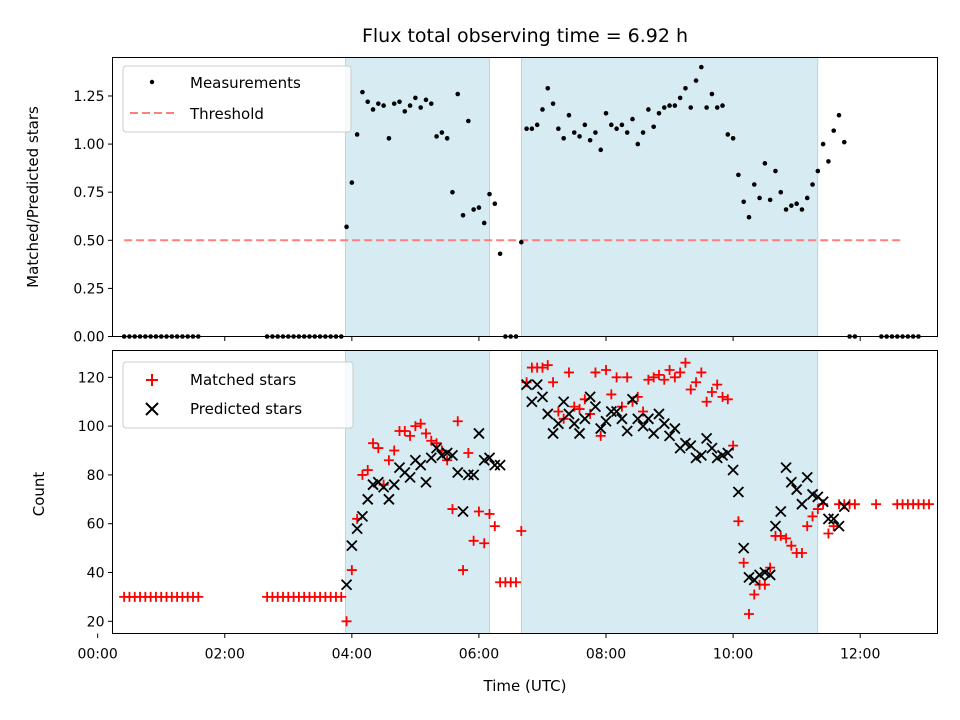 The image size is (960, 720). What do you see at coordinates (88, 241) in the screenshot?
I see `top-y-tick-label: 0.50` at bounding box center [88, 241].